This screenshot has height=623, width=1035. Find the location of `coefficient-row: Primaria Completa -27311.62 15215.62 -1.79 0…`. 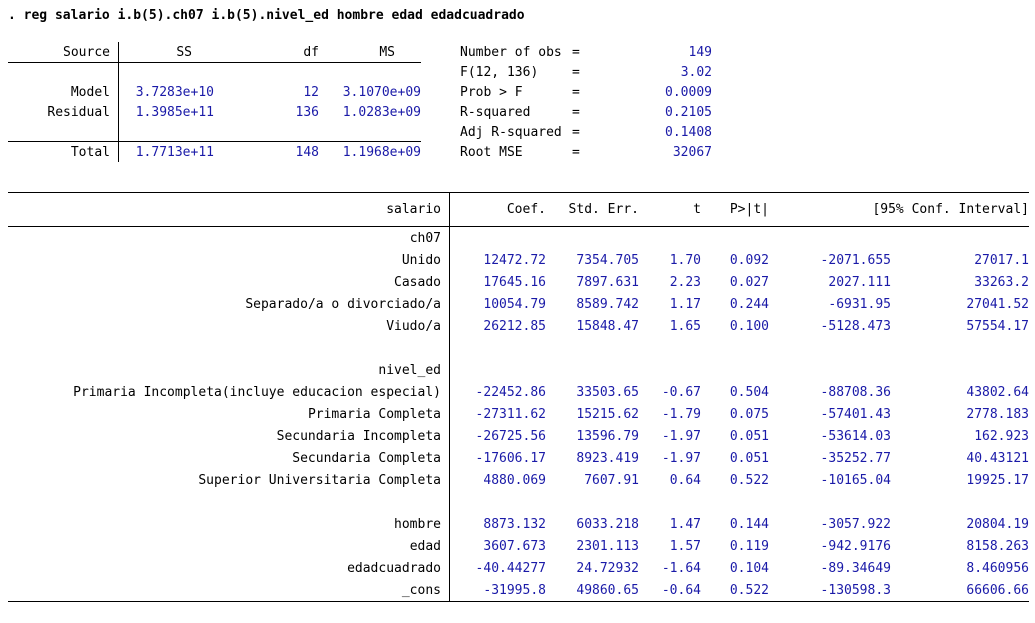

coefficient-row: Primaria Completa -27311.62 15215.62 -1.79 0… is located at coordinates (518, 414).